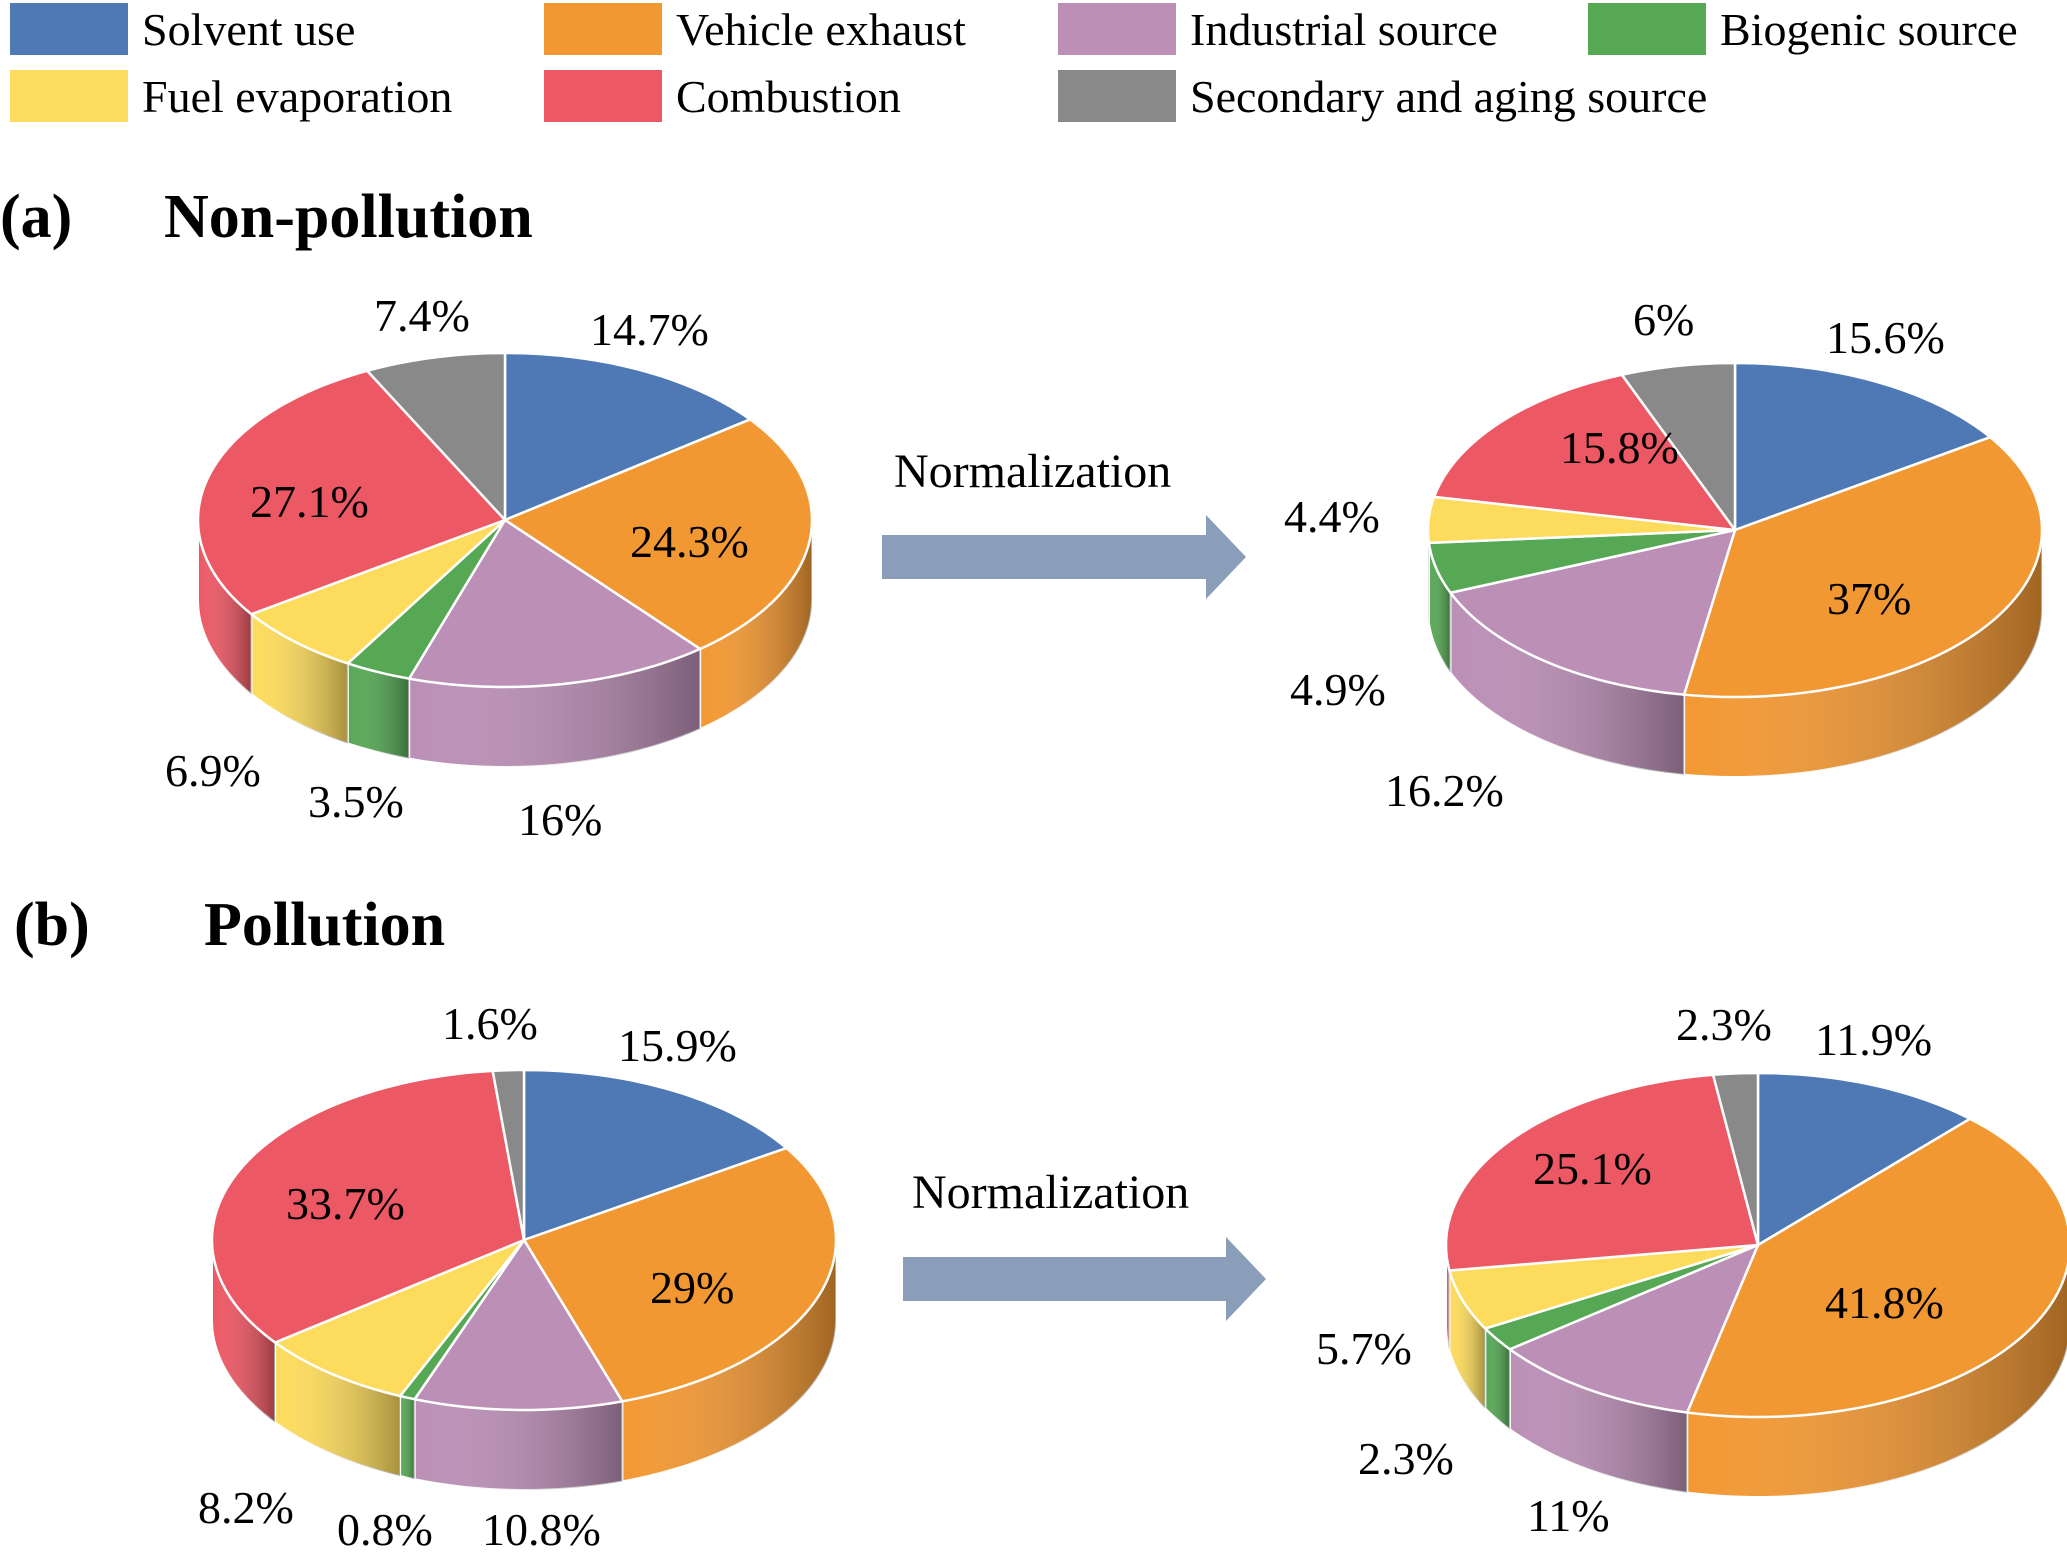 This screenshot has height=1558, width=2067. Describe the element at coordinates (677, 1045) in the screenshot. I see `slice-label-solvent-use: 15.9%` at that location.